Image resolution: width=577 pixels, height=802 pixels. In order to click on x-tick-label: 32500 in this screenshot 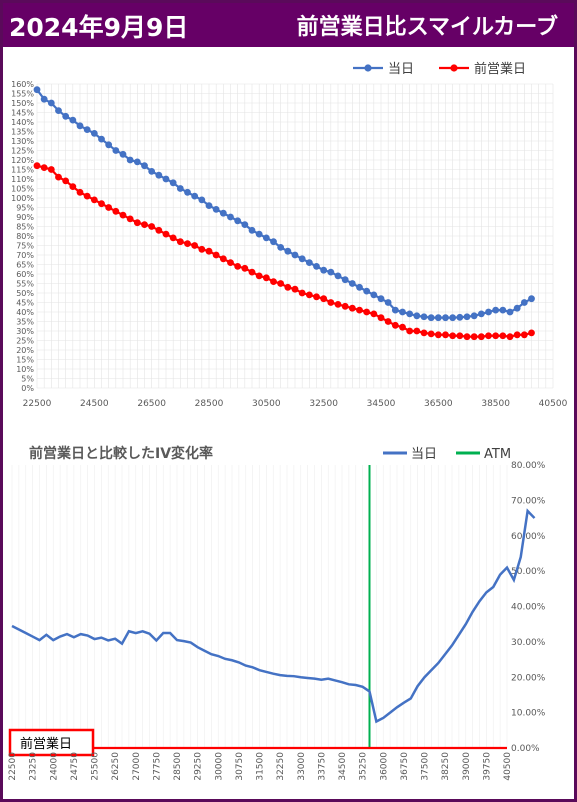, I will do `click(323, 404)`.